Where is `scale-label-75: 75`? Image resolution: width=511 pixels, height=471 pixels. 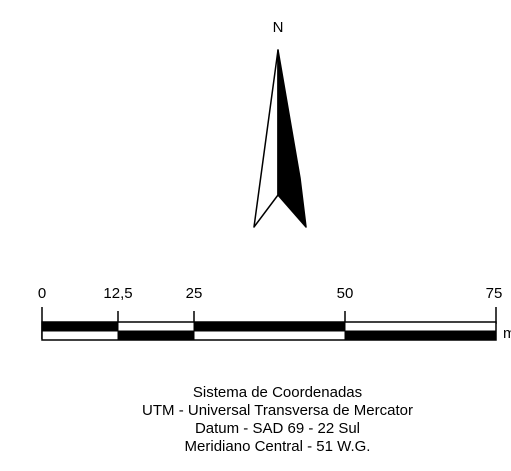 scale-label-75: 75 is located at coordinates (494, 293).